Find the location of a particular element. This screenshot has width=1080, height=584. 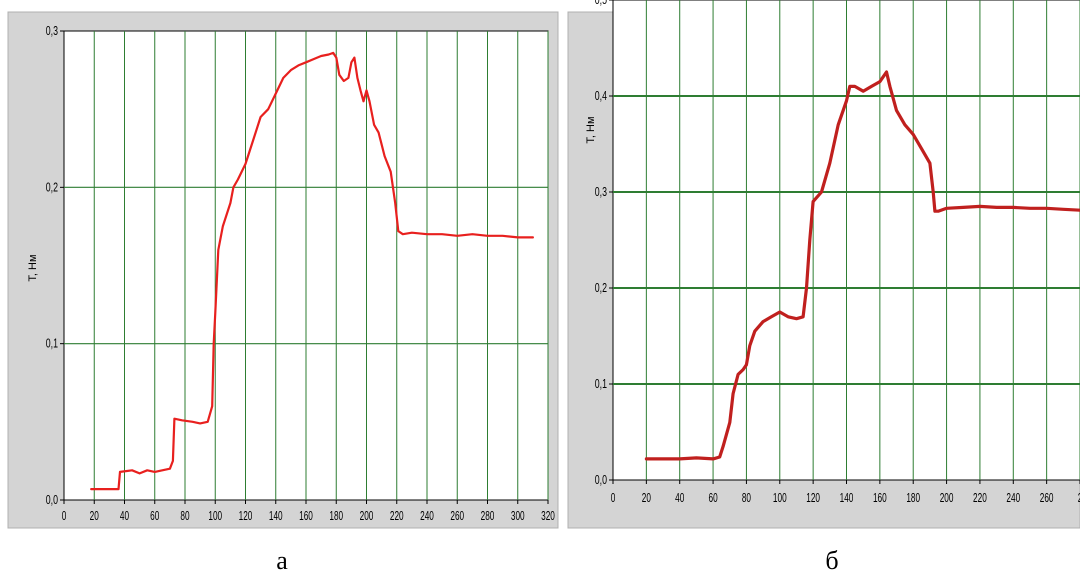

y-tick-label: 0,4 is located at coordinates (601, 97).